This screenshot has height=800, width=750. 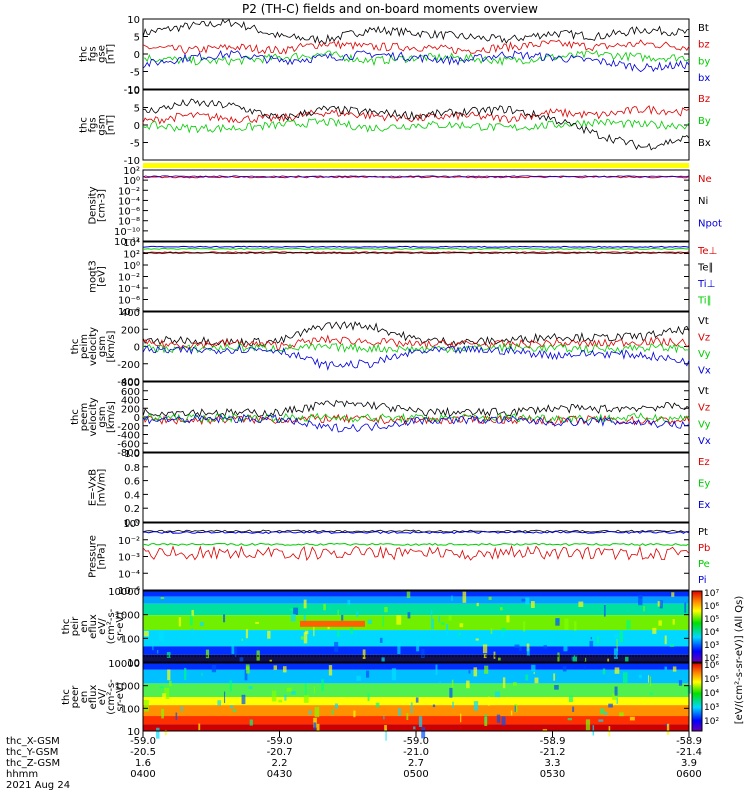 What do you see at coordinates (704, 424) in the screenshot?
I see `legend-entry-Vy: Vy` at bounding box center [704, 424].